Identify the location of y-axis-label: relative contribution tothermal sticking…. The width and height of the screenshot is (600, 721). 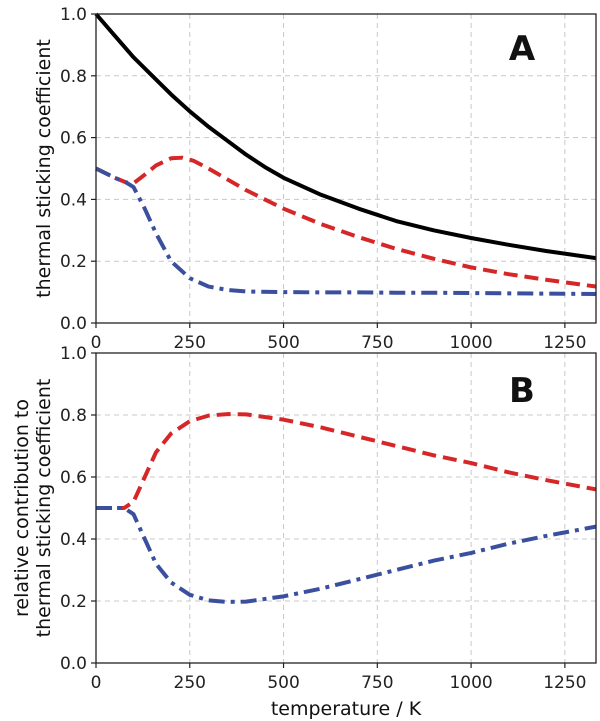
(33, 508).